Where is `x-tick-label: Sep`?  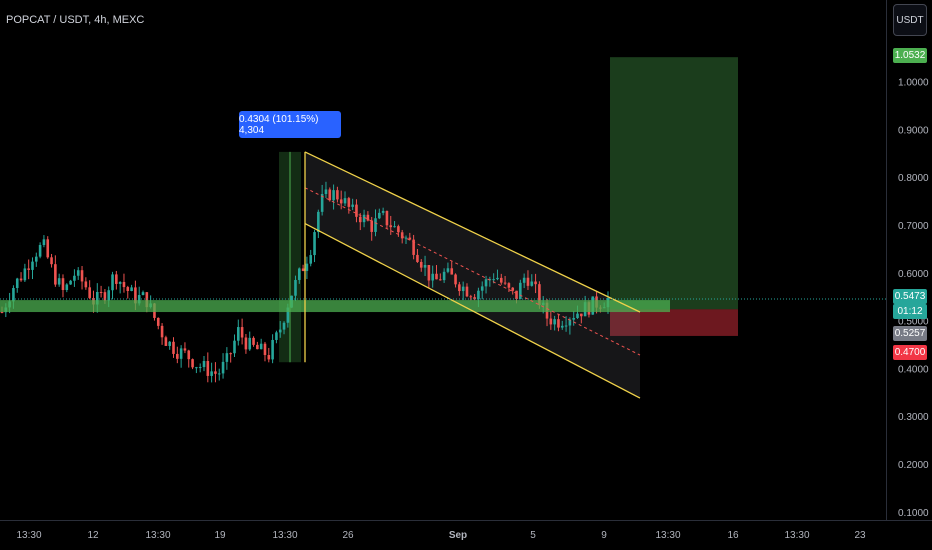
x-tick-label: Sep is located at coordinates (458, 535).